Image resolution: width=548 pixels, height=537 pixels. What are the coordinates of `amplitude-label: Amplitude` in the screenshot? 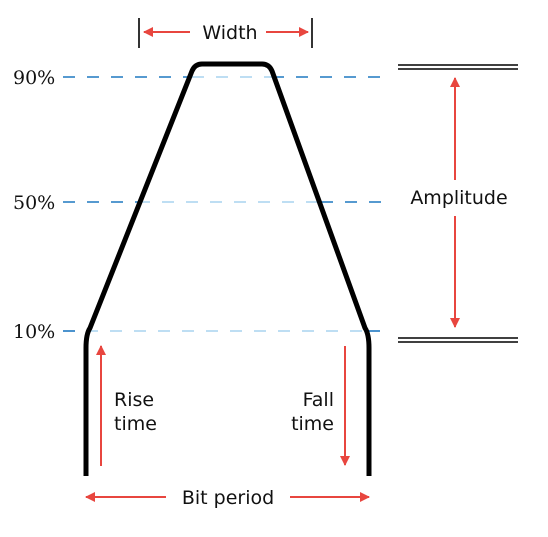 It's located at (458, 198).